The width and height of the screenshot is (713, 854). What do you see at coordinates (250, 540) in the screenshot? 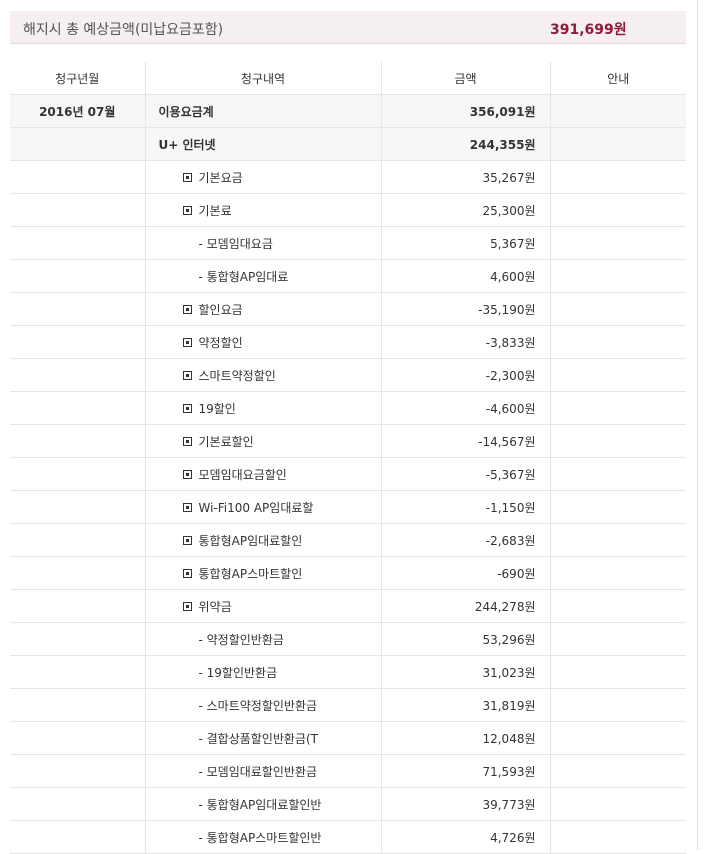
I see `item-label: 통합형AP임대료할인` at bounding box center [250, 540].